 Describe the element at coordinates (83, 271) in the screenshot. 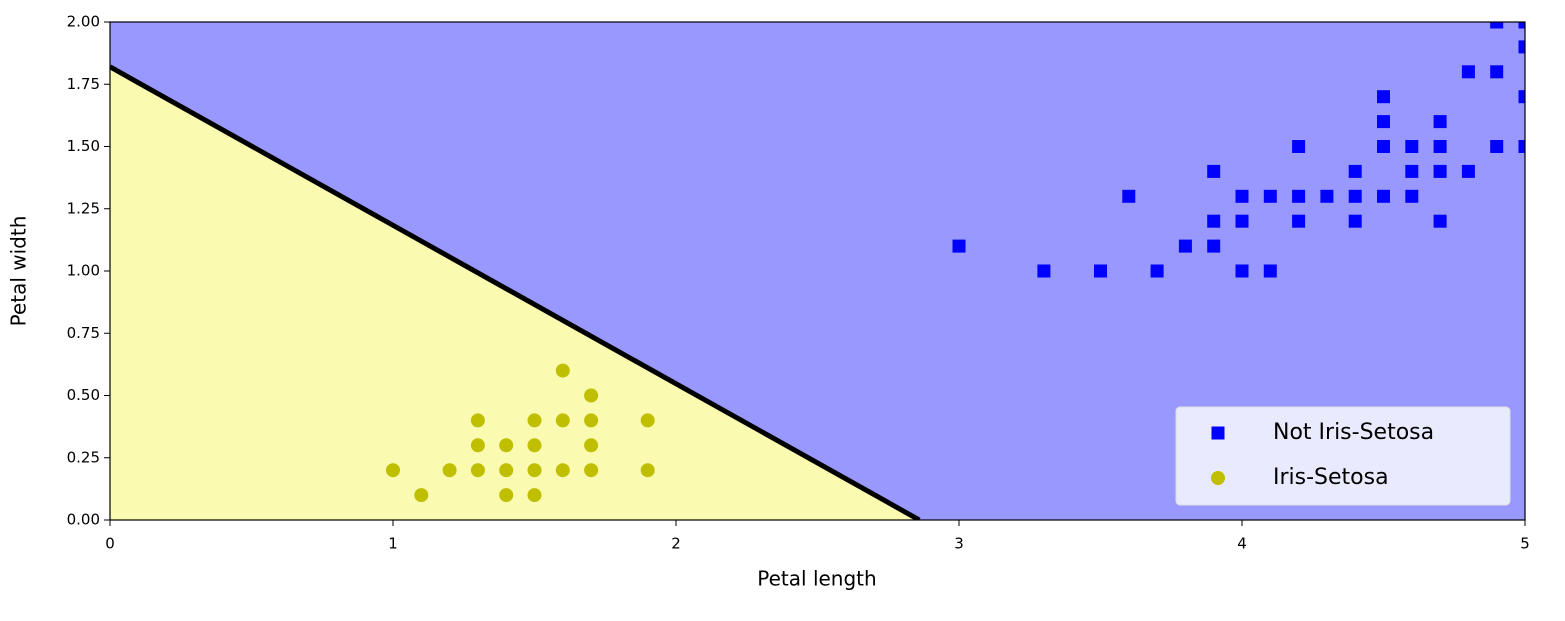

I see `y-tick-label: 1.00` at that location.